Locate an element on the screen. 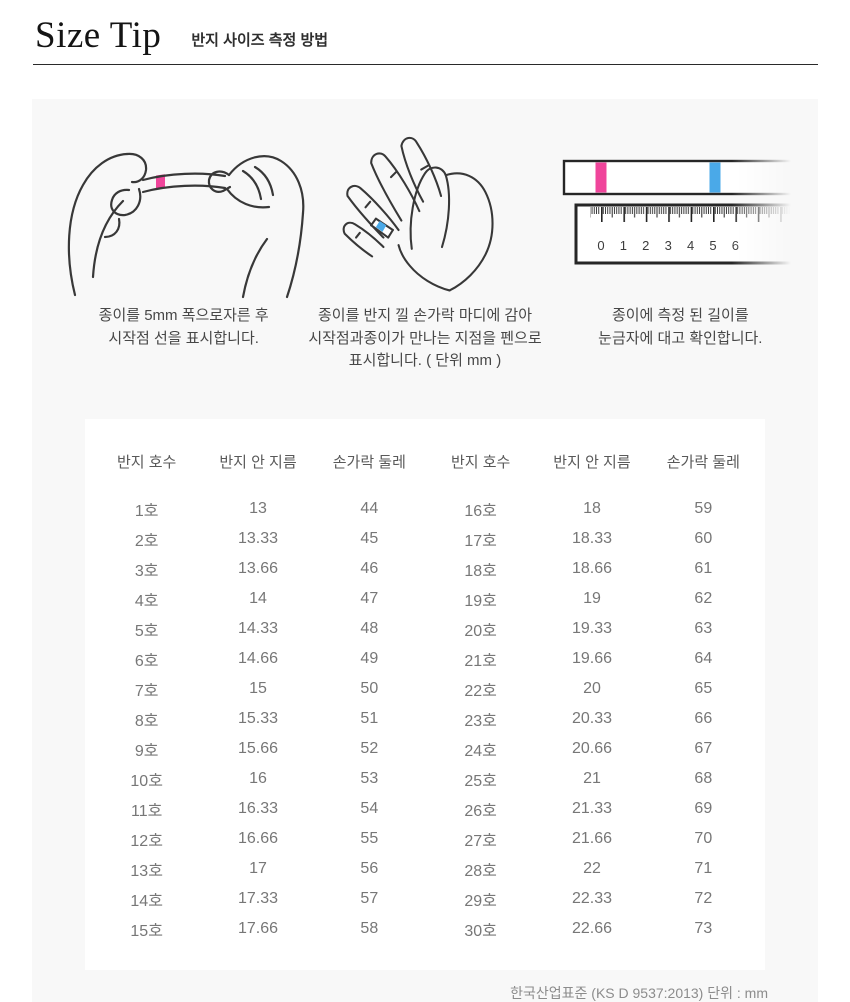 This screenshot has width=850, height=1002. table-row: 10호 16 53 25호 21 68 is located at coordinates (425, 779).